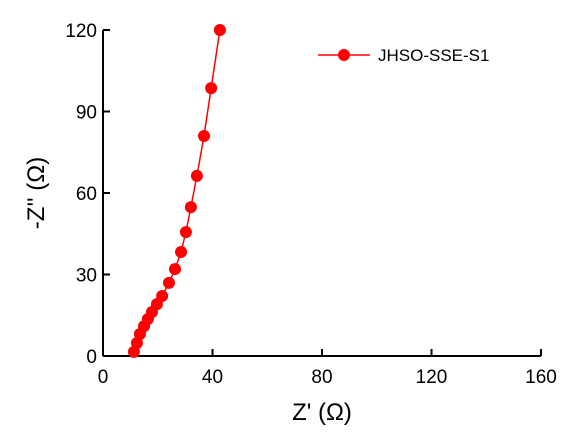 The width and height of the screenshot is (584, 438). What do you see at coordinates (177, 191) in the screenshot?
I see `series-line` at bounding box center [177, 191].